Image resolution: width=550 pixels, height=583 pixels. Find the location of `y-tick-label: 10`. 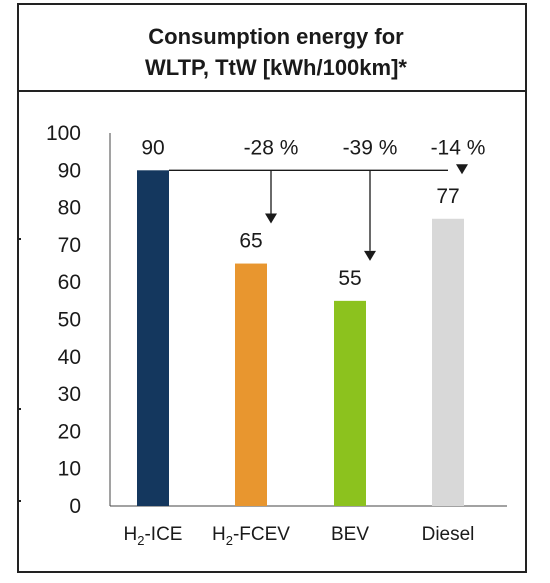

y-tick-label: 10 is located at coordinates (69, 469).